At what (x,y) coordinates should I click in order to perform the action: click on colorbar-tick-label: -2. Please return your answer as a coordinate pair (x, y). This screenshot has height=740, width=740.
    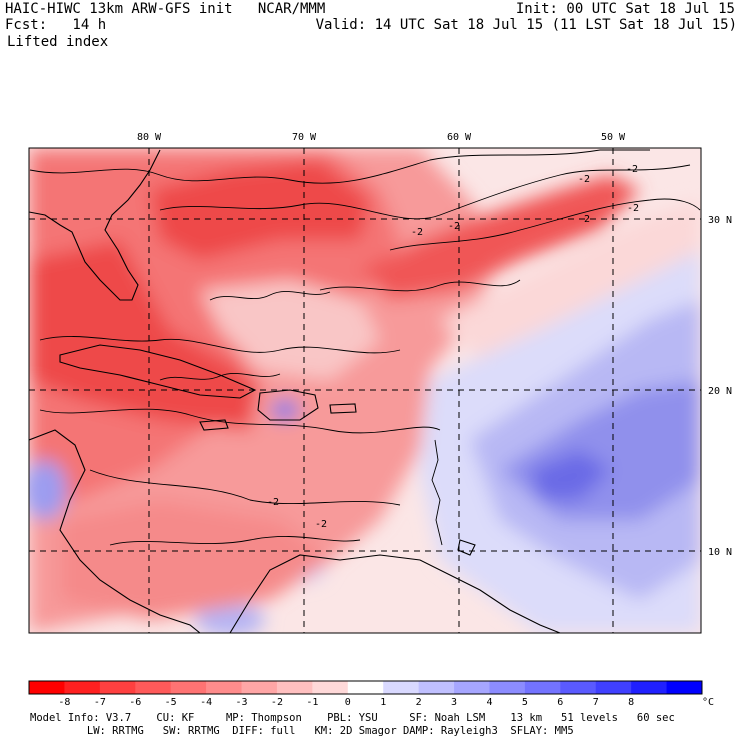
    Looking at the image, I should click on (277, 702).